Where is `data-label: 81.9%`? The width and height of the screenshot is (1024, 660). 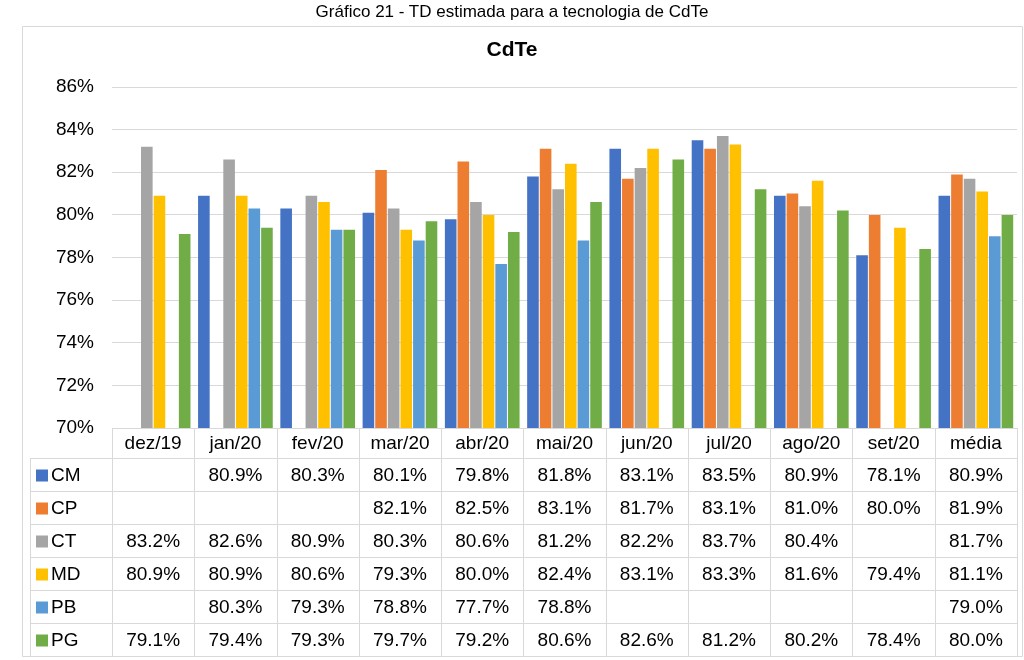
data-label: 81.9% is located at coordinates (975, 507).